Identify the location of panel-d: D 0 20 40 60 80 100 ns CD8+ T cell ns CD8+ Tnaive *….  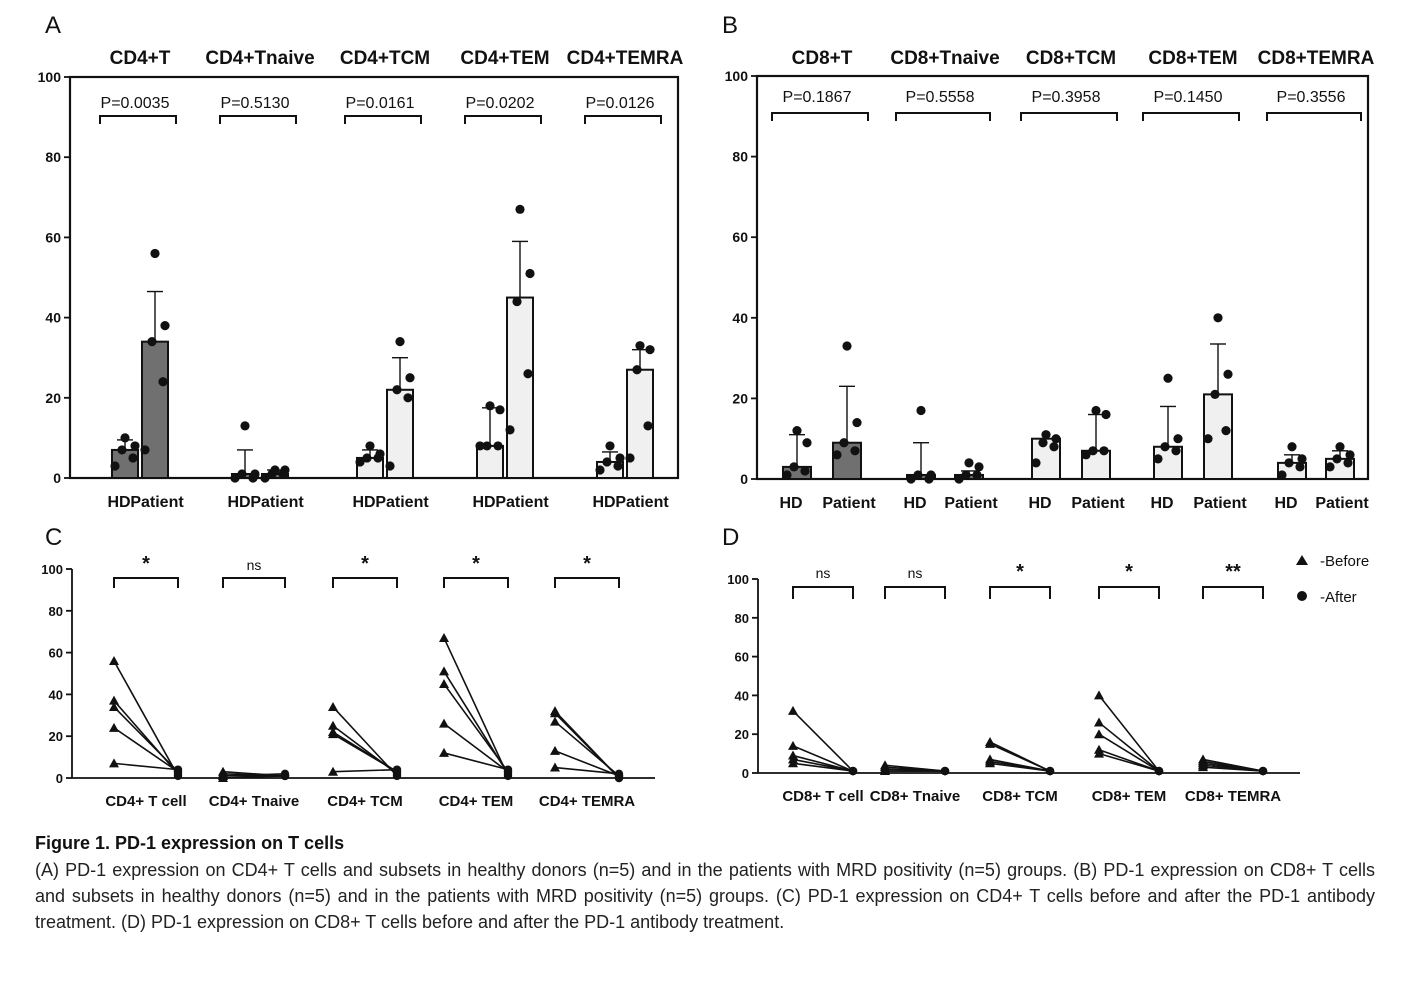
(1045, 664).